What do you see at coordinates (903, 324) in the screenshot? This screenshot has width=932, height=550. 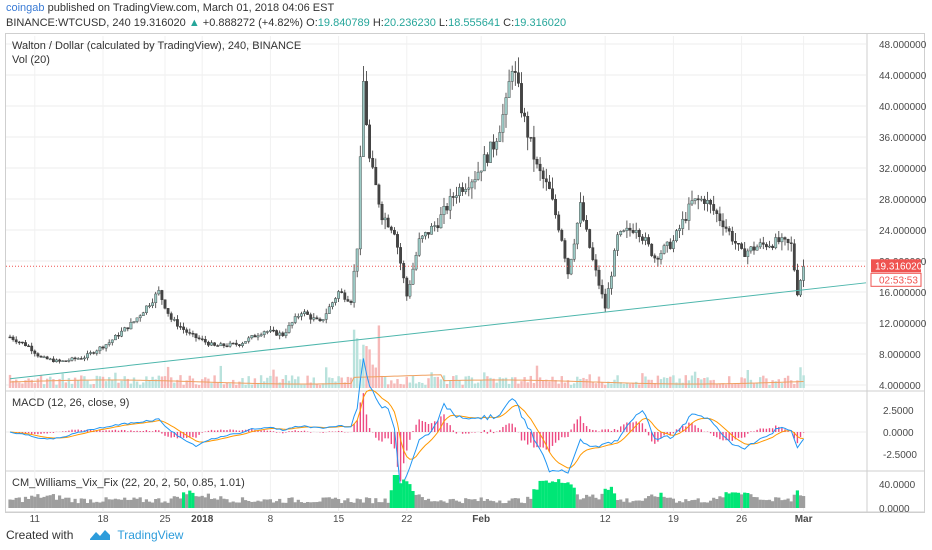 I see `price-tick-label: 12.000000` at bounding box center [903, 324].